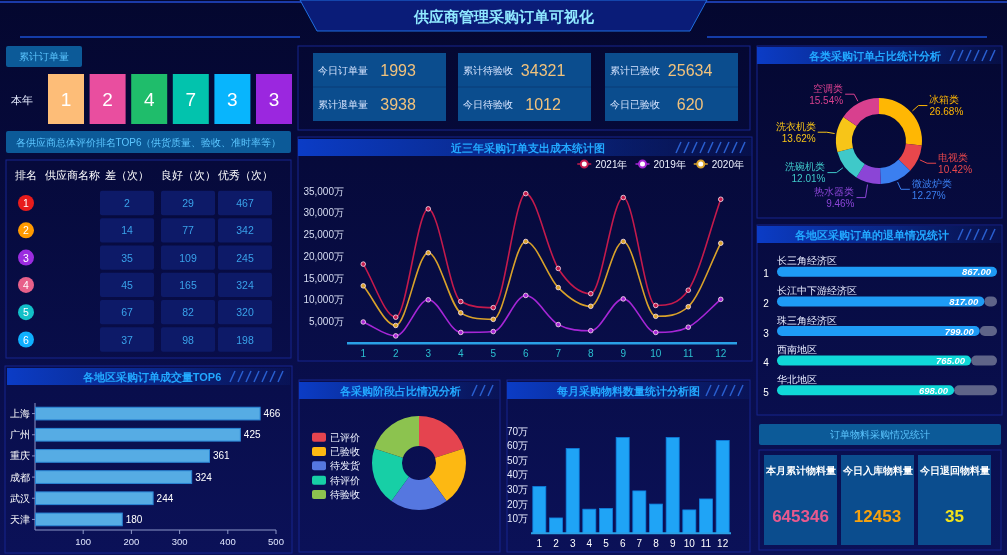 Image resolution: width=1007 pixels, height=555 pixels. I want to click on annotation: 3, so click(766, 333).